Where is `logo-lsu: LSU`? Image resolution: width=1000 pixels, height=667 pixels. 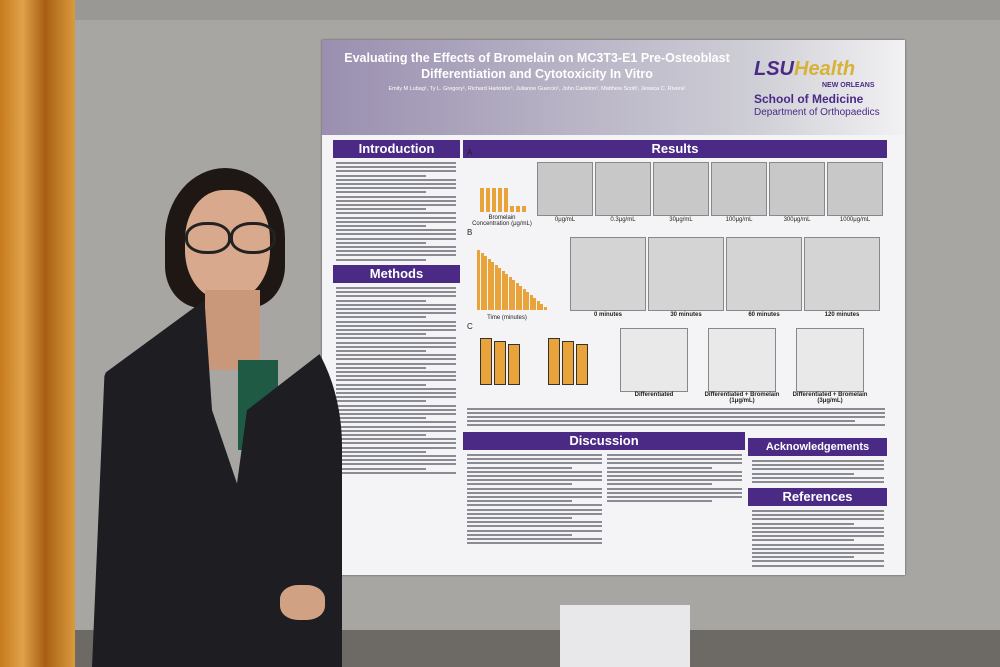
logo-lsu: LSU is located at coordinates (774, 69).